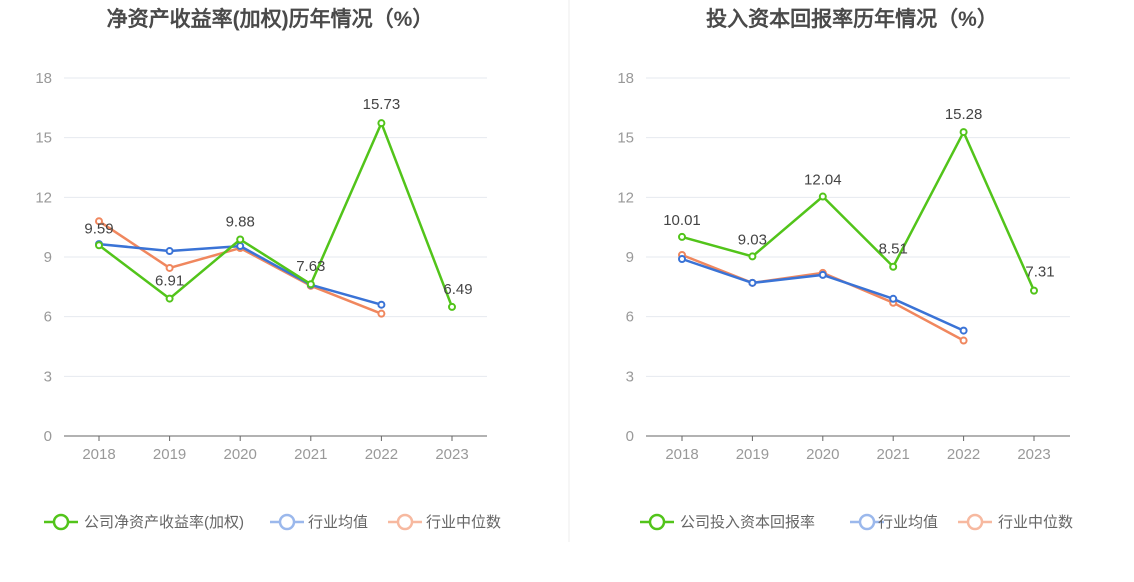 The height and width of the screenshot is (582, 1134). Describe the element at coordinates (752, 239) in the screenshot. I see `chart2-data-label: 9.03` at that location.